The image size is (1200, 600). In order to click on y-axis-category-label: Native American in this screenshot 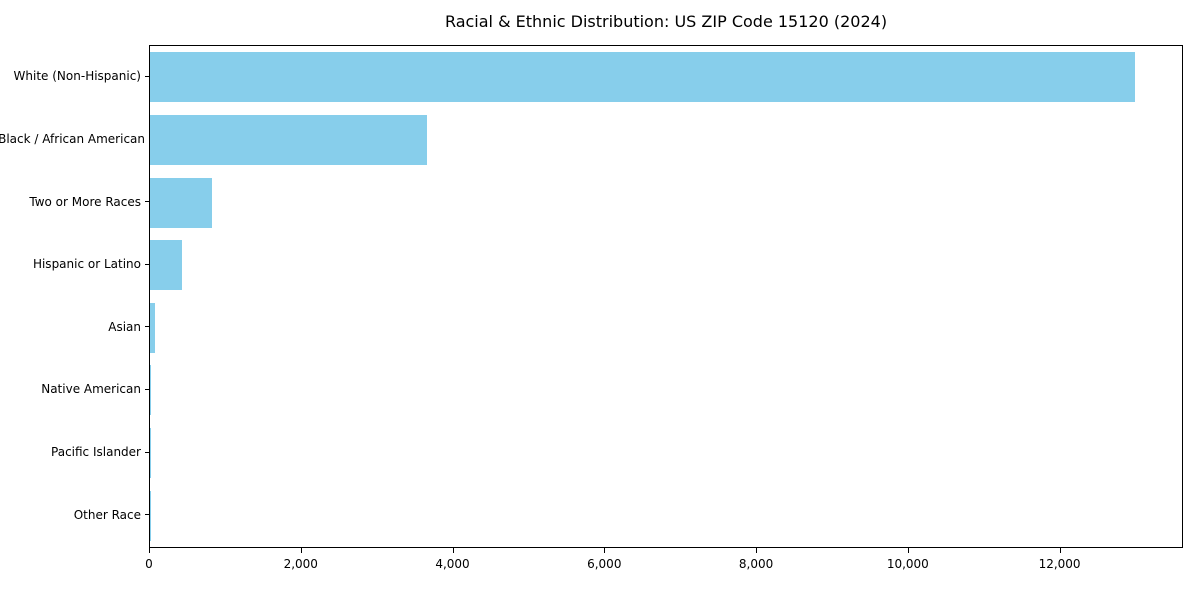, I will do `click(91, 389)`.